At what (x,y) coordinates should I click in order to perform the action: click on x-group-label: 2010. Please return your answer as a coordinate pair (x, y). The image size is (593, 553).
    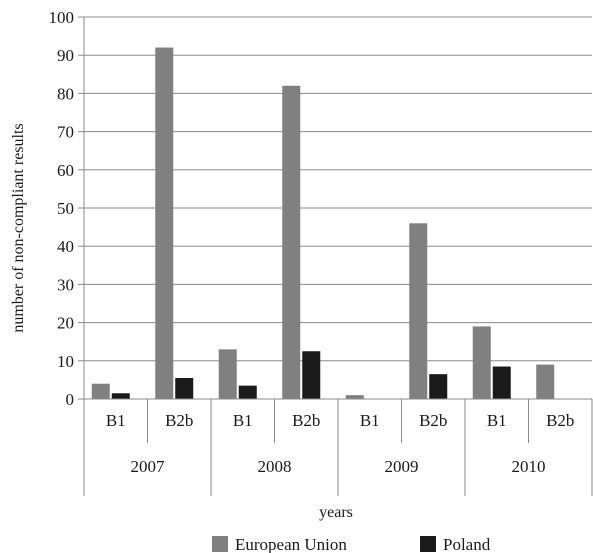
    Looking at the image, I should click on (529, 466).